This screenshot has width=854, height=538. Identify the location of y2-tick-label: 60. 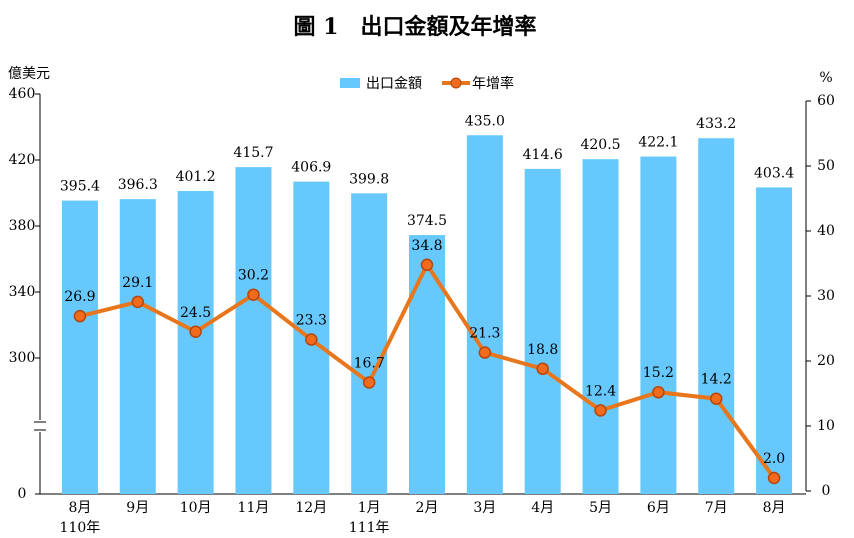
(826, 101).